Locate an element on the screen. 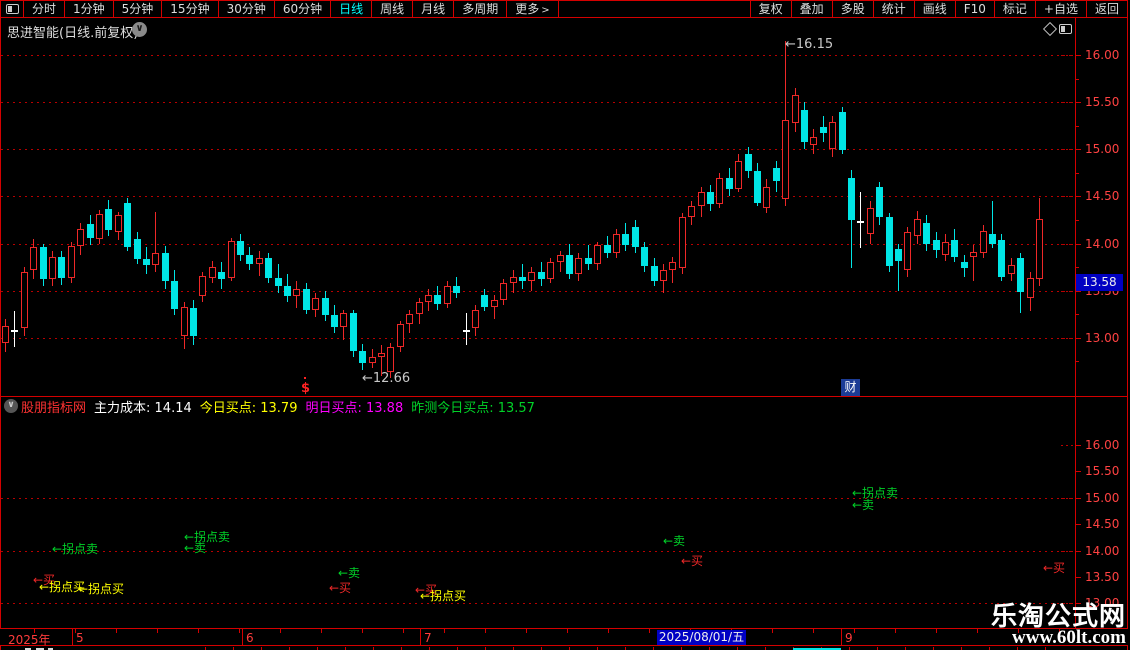 The width and height of the screenshot is (1130, 650). axis-label: 13.50 is located at coordinates (1102, 577).